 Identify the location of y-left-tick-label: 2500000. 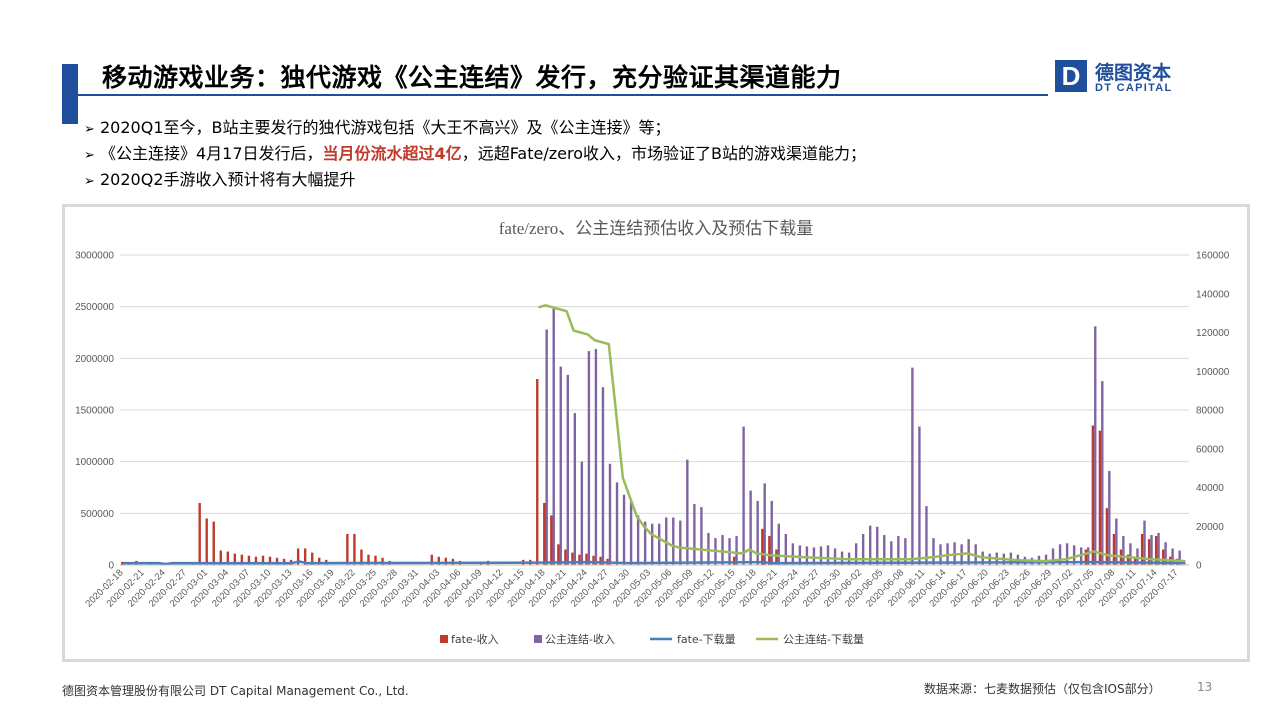
(94, 307).